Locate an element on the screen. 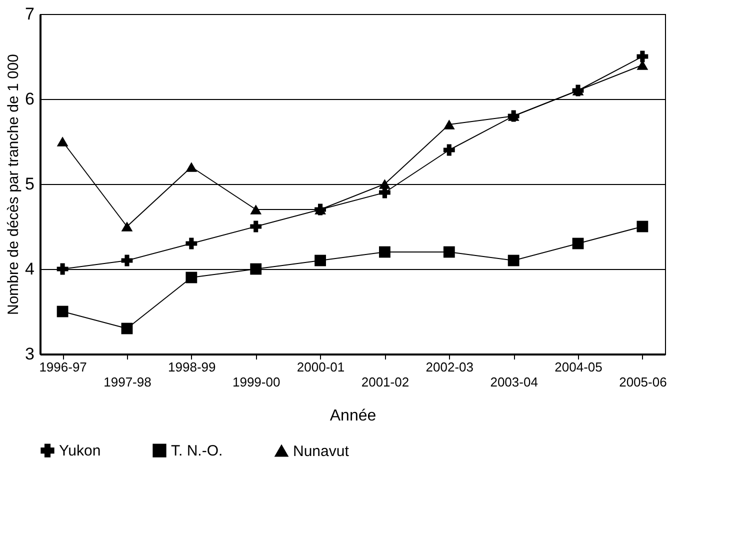  y-axis-title: Nombre de décès par tranche de 1 000 is located at coordinates (13, 184).